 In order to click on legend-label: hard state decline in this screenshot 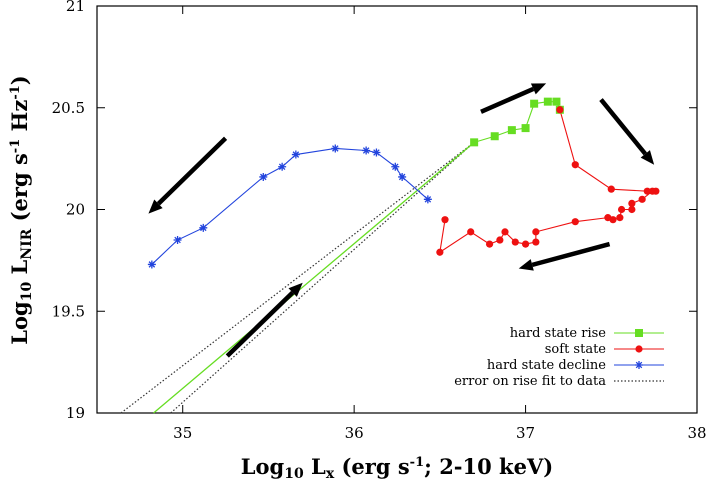, I will do `click(546, 365)`.